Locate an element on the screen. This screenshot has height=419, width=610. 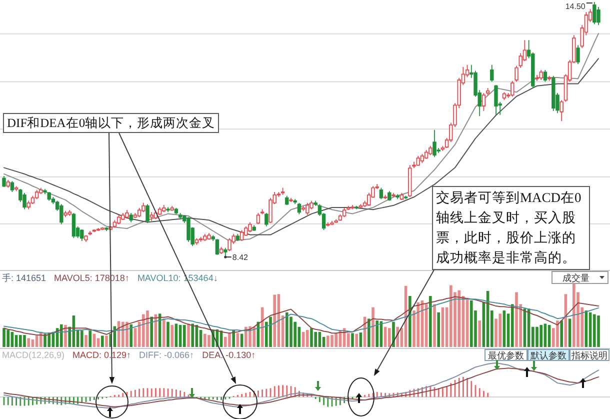
annotation: DIF和DEA在0轴以下，形成两次金叉 is located at coordinates (111, 123).